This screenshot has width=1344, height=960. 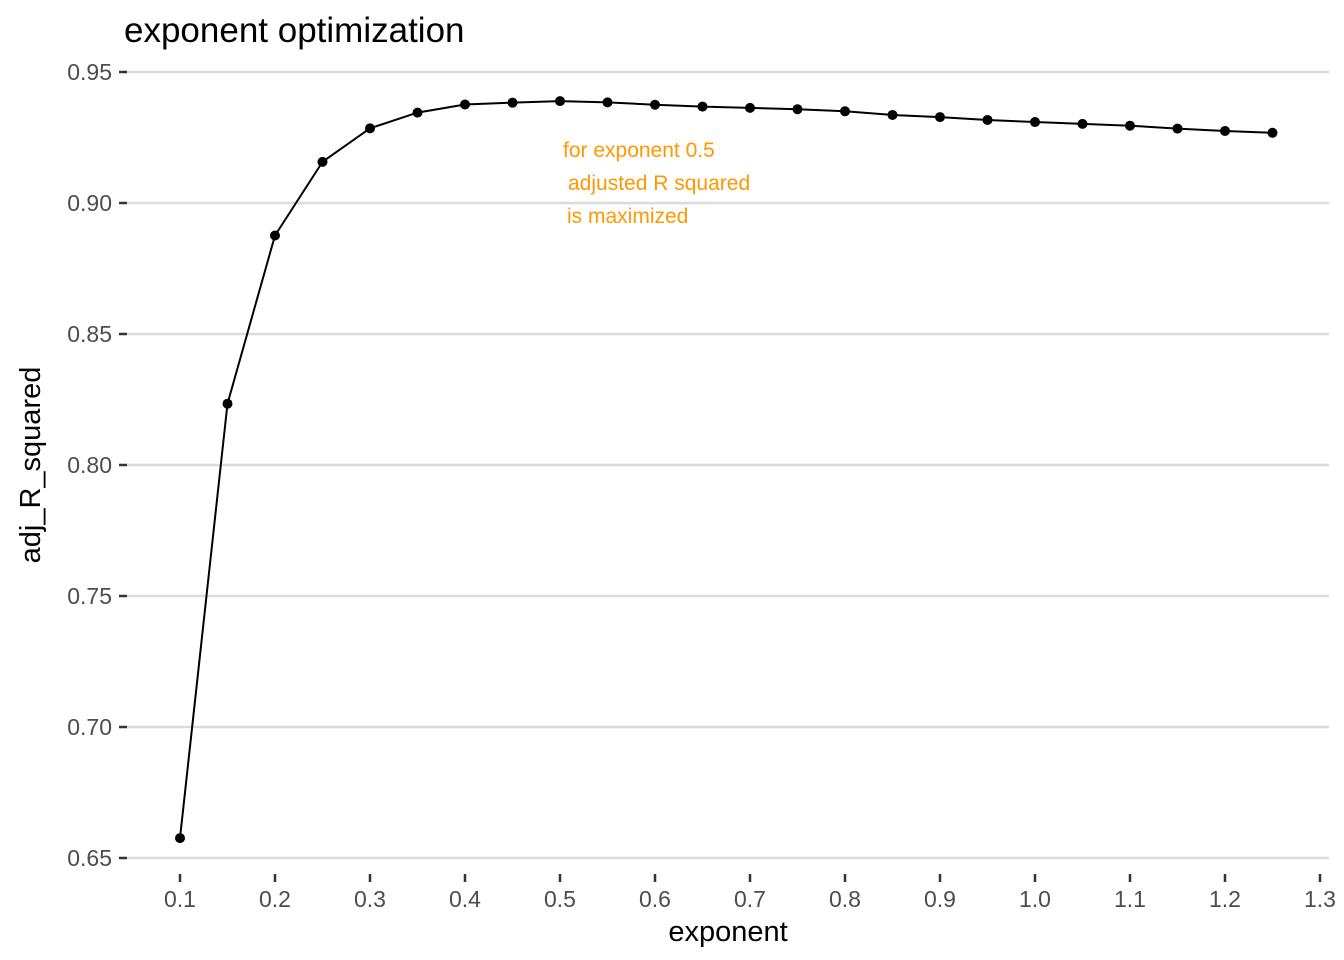 I want to click on x-tick-label: 0.8, so click(x=845, y=899).